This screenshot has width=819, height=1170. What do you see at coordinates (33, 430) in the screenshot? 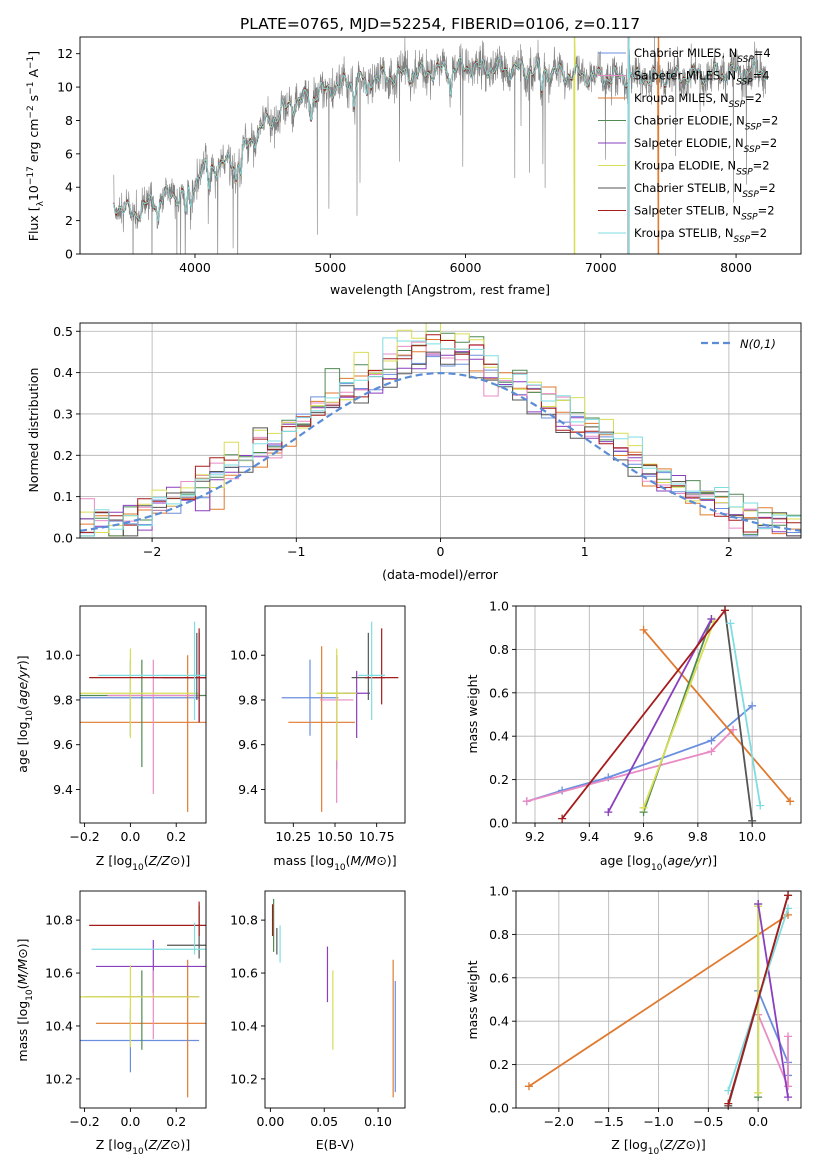
I see `residual-ylabel: Normed distribution` at bounding box center [33, 430].